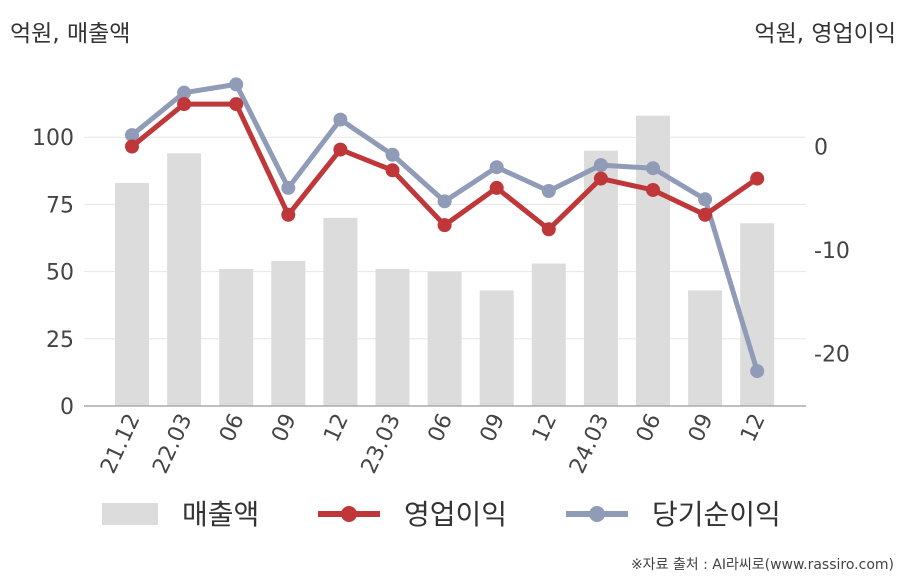  I want to click on left-axis-tick: 100, so click(53, 138).